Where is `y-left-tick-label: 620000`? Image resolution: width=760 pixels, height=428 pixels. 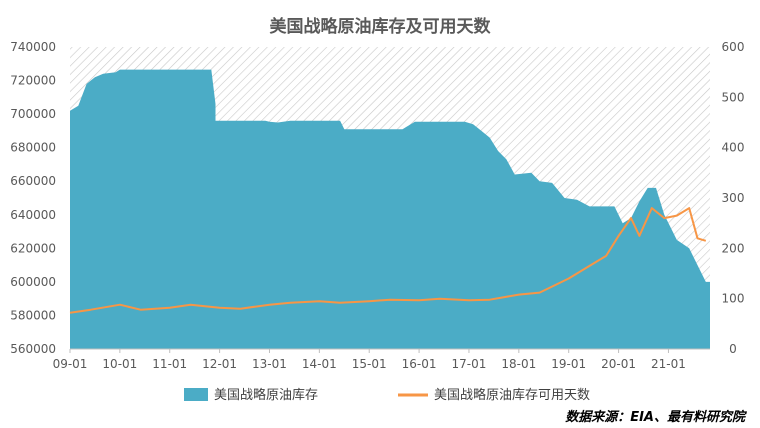
y-left-tick-label: 620000 is located at coordinates (33, 248).